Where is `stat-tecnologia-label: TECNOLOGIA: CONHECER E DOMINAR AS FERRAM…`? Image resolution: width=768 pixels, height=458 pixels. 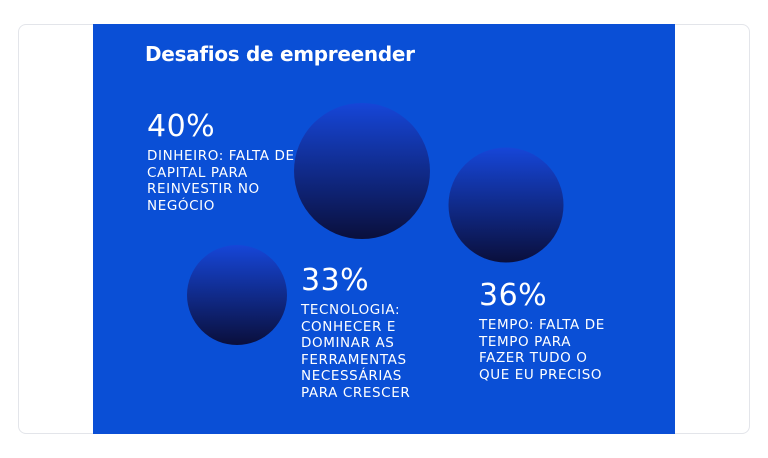 stat-tecnologia-label: TECNOLOGIA: CONHECER E DOMINAR AS FERRAM… is located at coordinates (356, 351).